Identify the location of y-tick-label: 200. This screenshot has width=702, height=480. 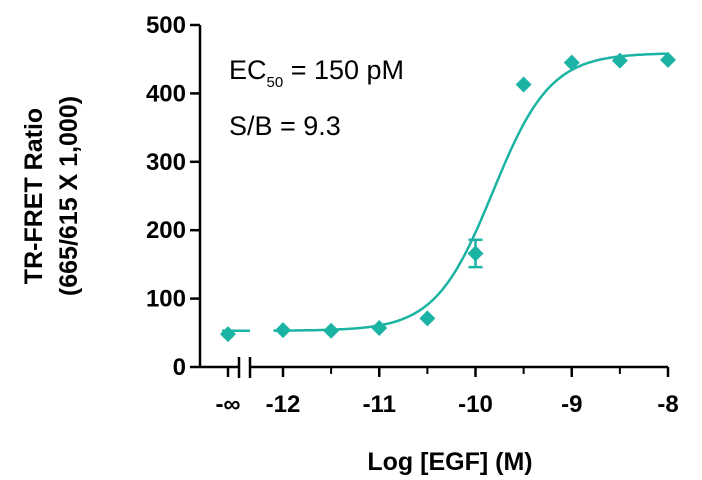
(166, 230).